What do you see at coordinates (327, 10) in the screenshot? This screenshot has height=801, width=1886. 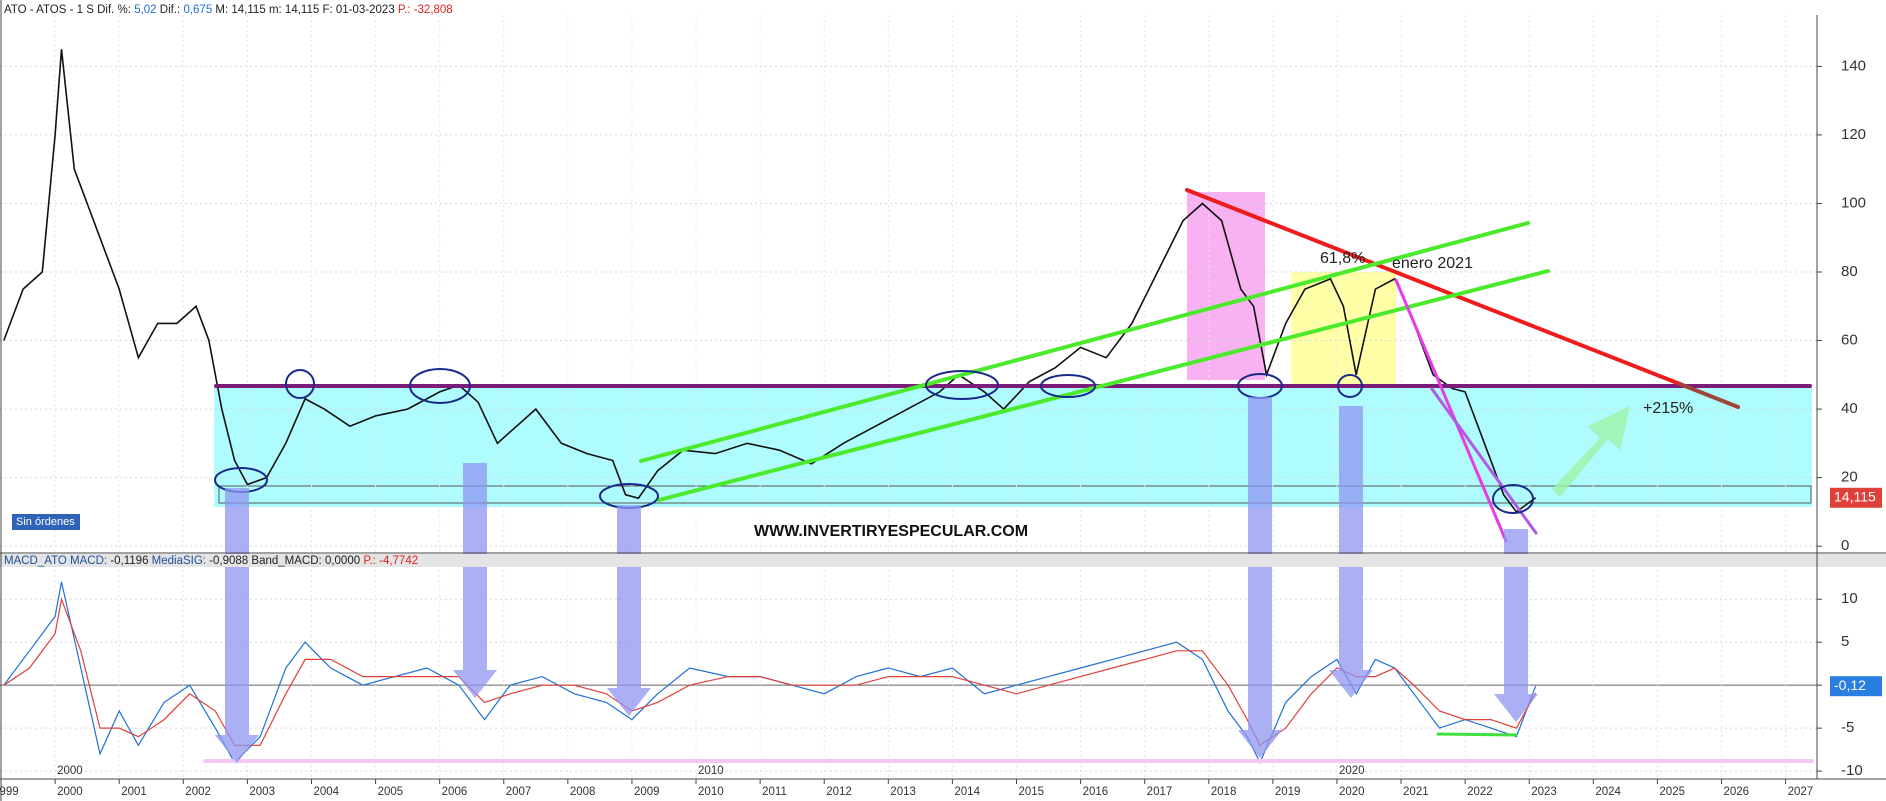 I see `header-part: F:` at bounding box center [327, 10].